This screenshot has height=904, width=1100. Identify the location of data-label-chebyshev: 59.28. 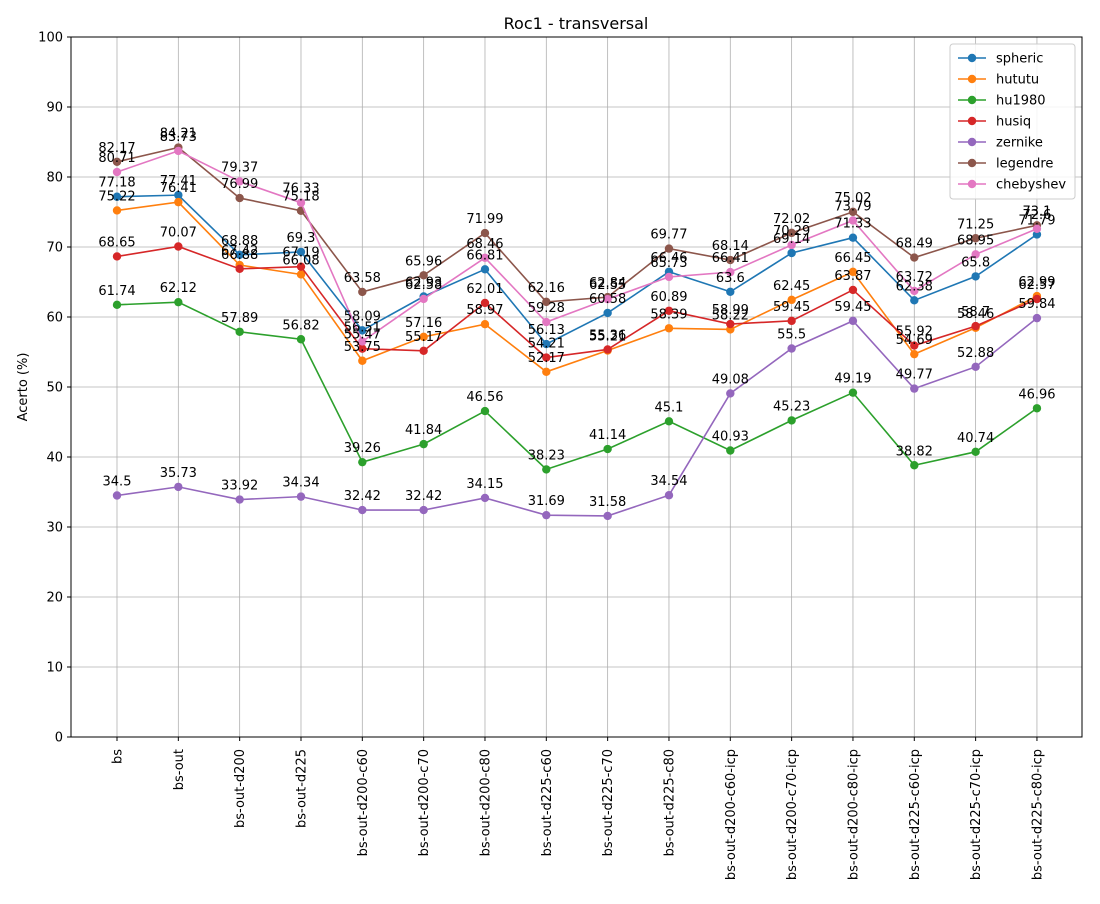
(546, 308).